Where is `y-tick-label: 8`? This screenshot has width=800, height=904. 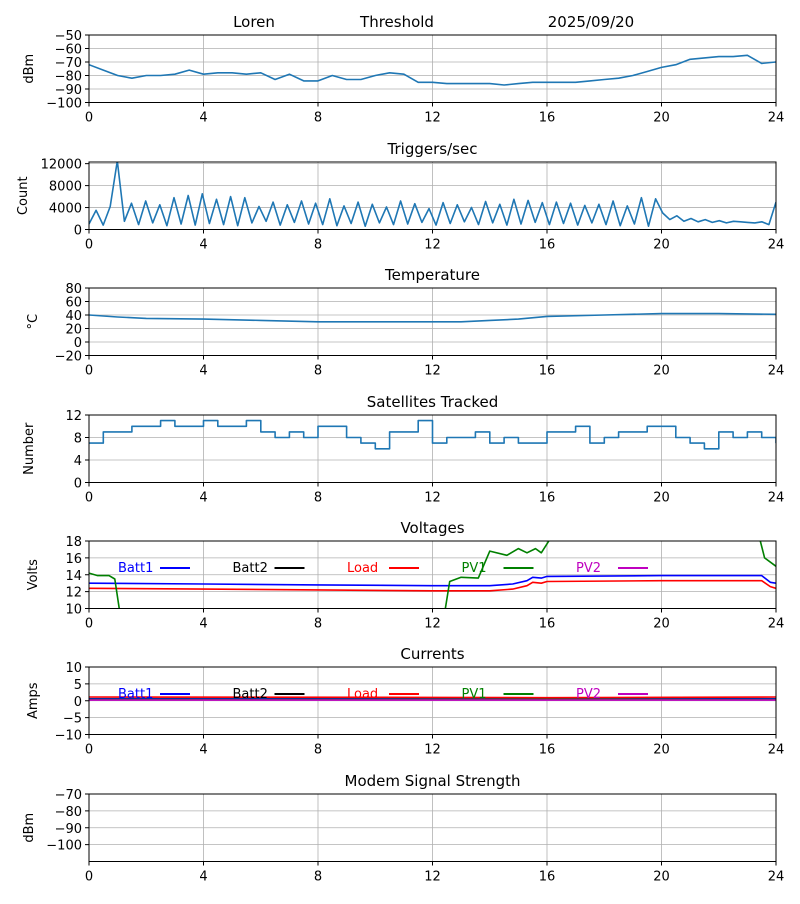
y-tick-label: 8 is located at coordinates (78, 439).